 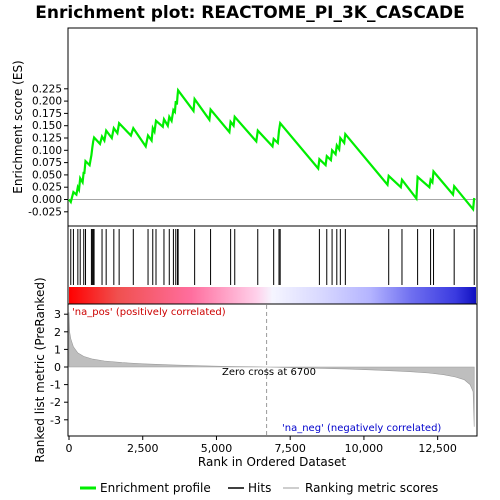 I want to click on x-tick-label: 10,000, so click(x=364, y=448).